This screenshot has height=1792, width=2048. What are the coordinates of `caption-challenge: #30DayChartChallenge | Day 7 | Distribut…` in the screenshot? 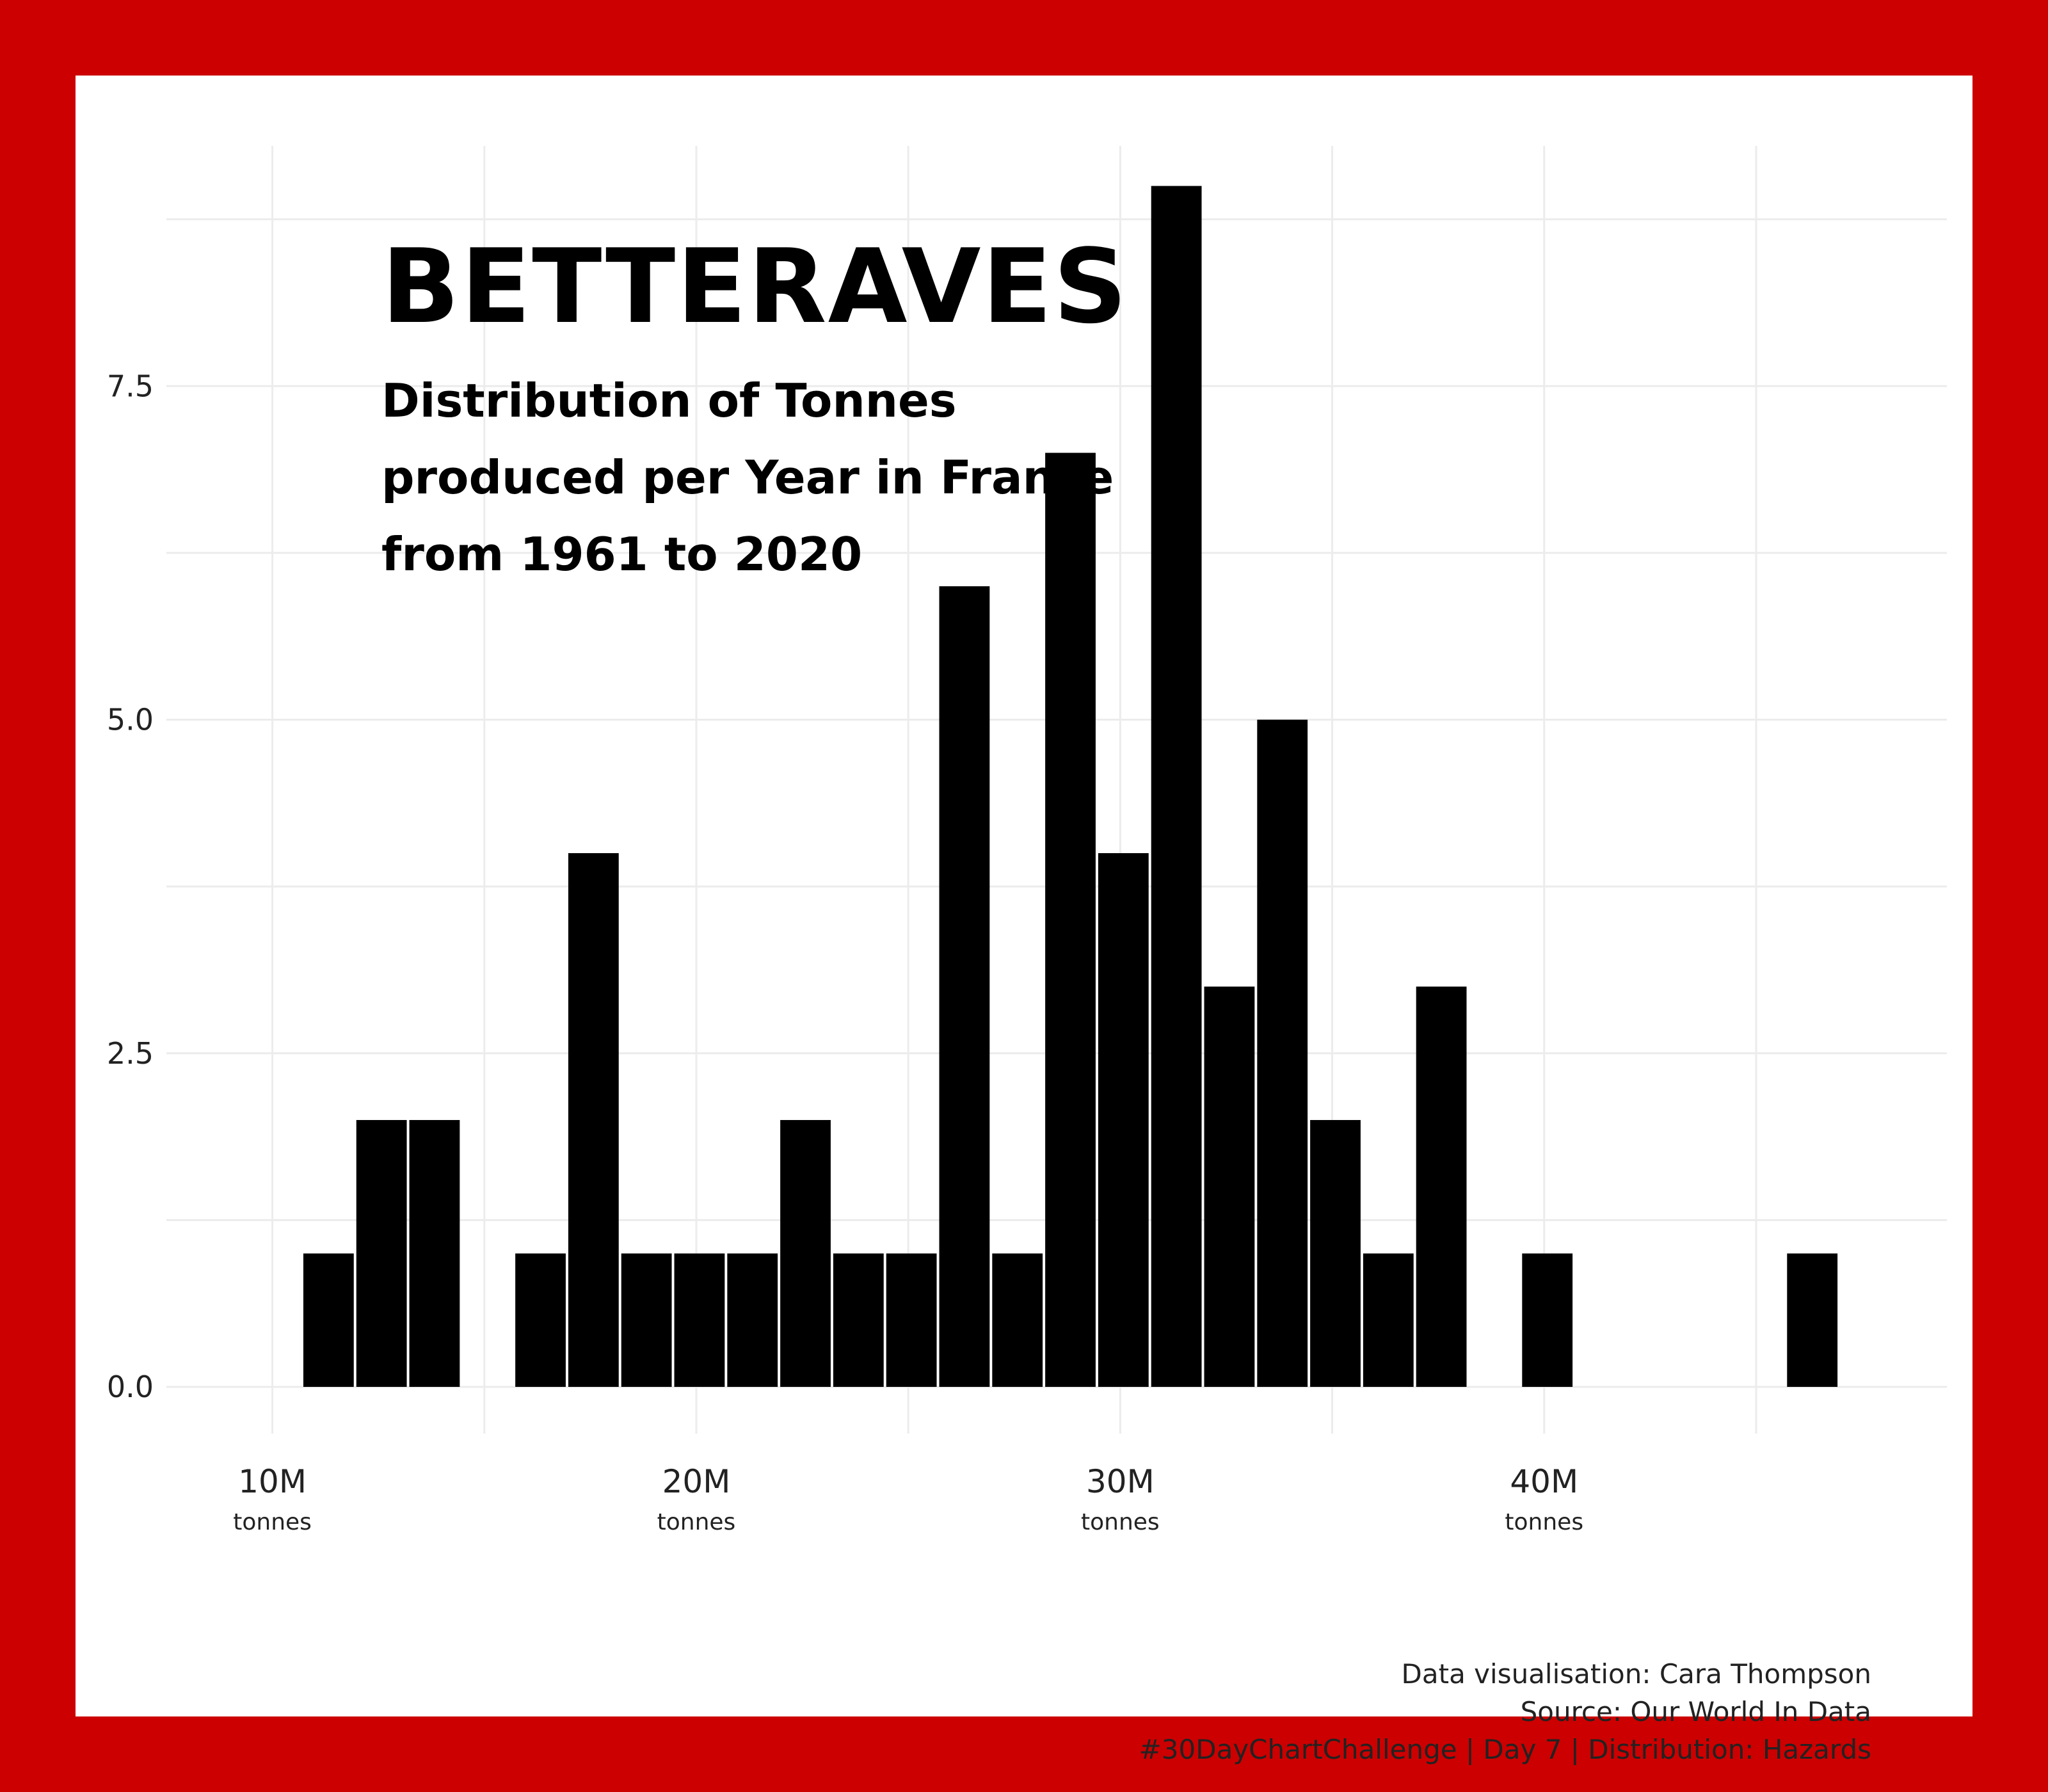 It's located at (1505, 1749).